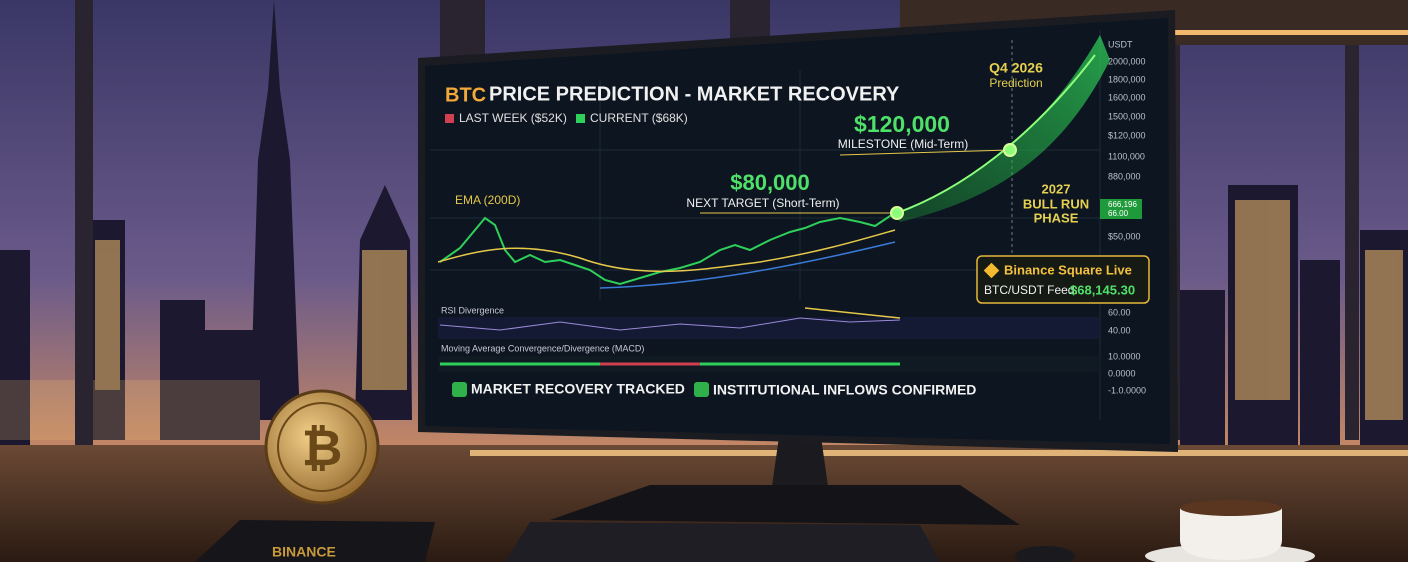 The image size is (1408, 562). Describe the element at coordinates (1063, 279) in the screenshot. I see `live-box` at that location.